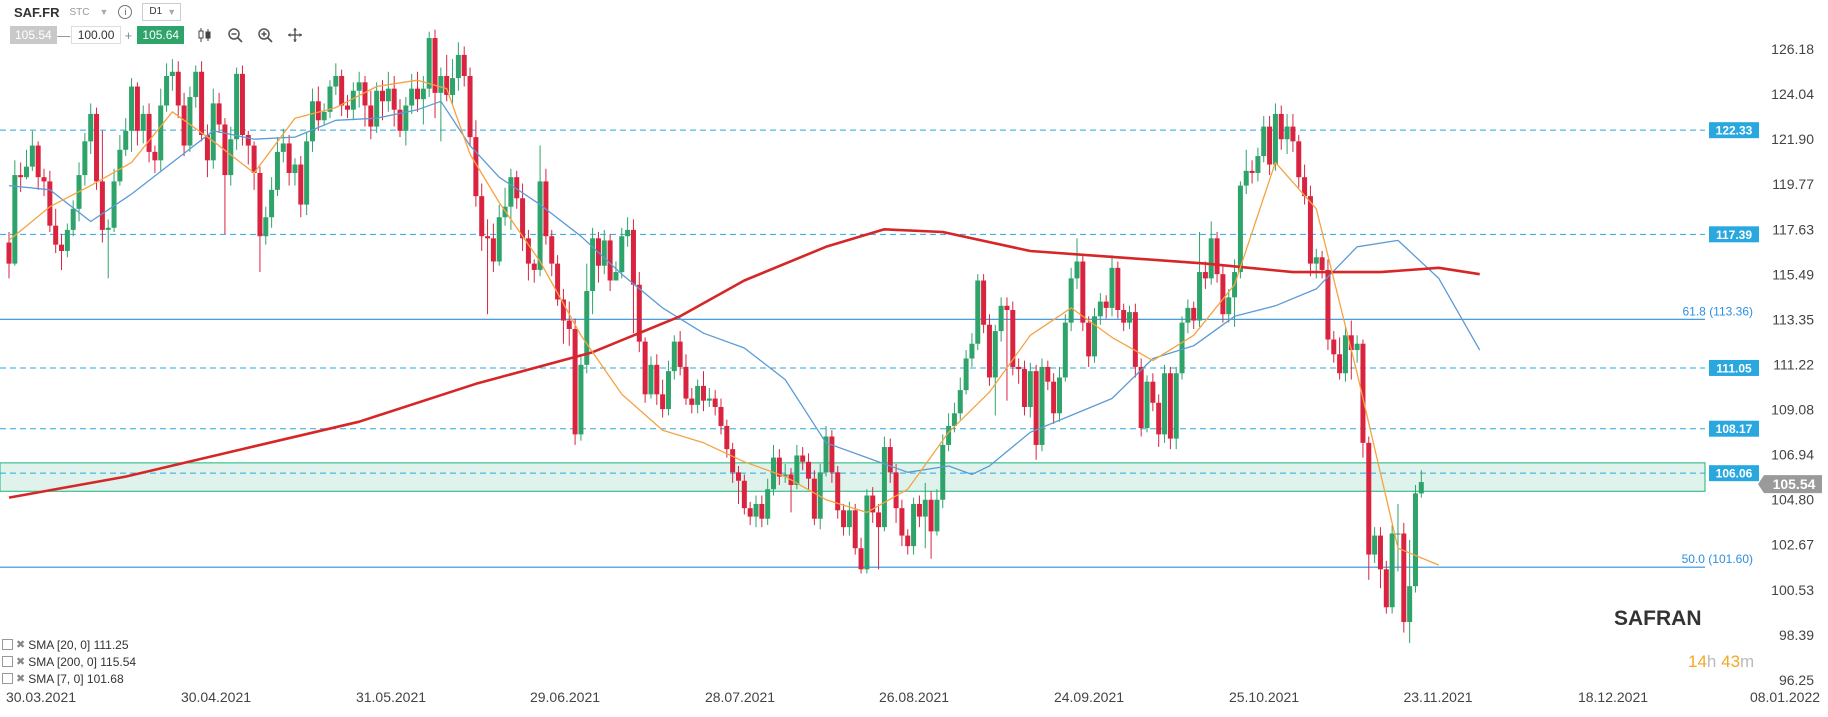  Describe the element at coordinates (69, 678) in the screenshot. I see `legend-item-sma7: ✖ SMA [7, 0] 101.68` at that location.